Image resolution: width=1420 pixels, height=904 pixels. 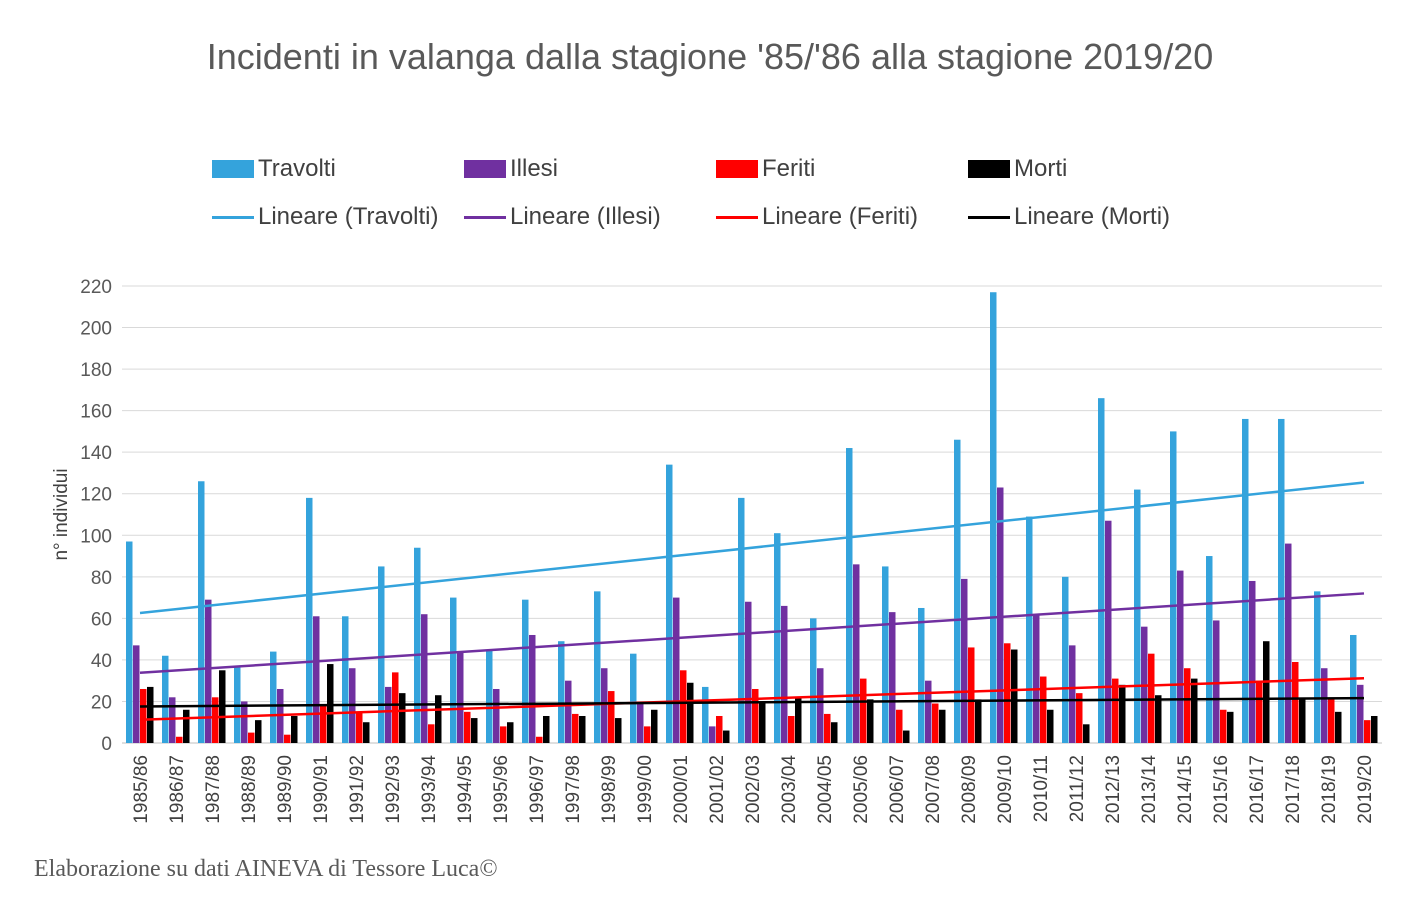 I want to click on x-tick-label: 2005/06, so click(x=861, y=789).